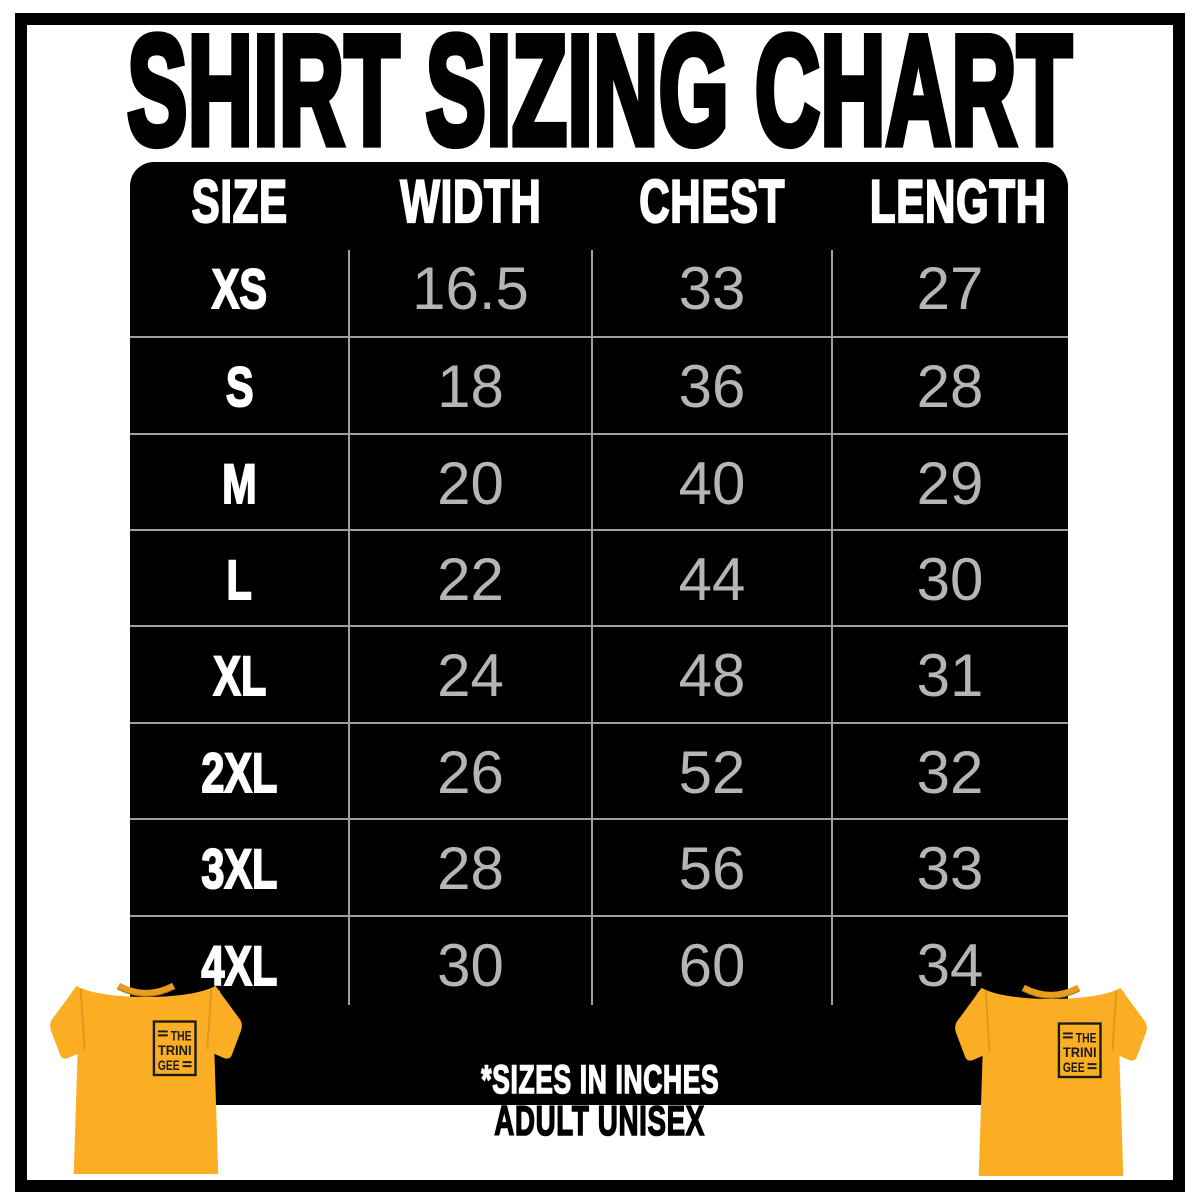 The height and width of the screenshot is (1200, 1200). I want to click on table-row-2xl: 2XL 26 52 32, so click(599, 771).